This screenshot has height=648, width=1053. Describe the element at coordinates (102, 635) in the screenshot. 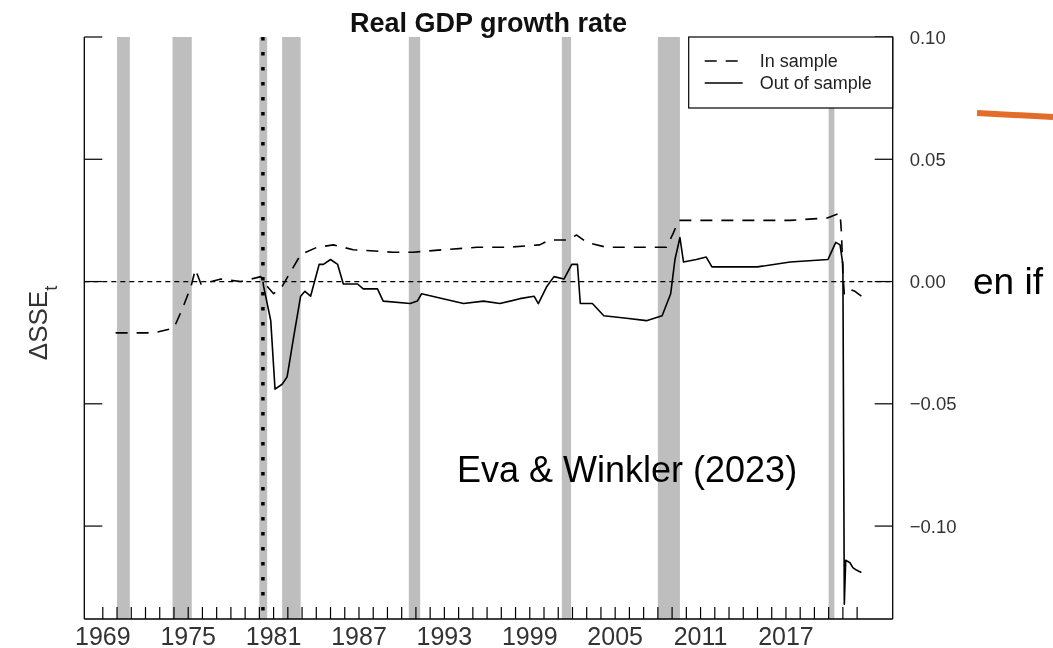

I see `x-tick-label: 1969` at that location.